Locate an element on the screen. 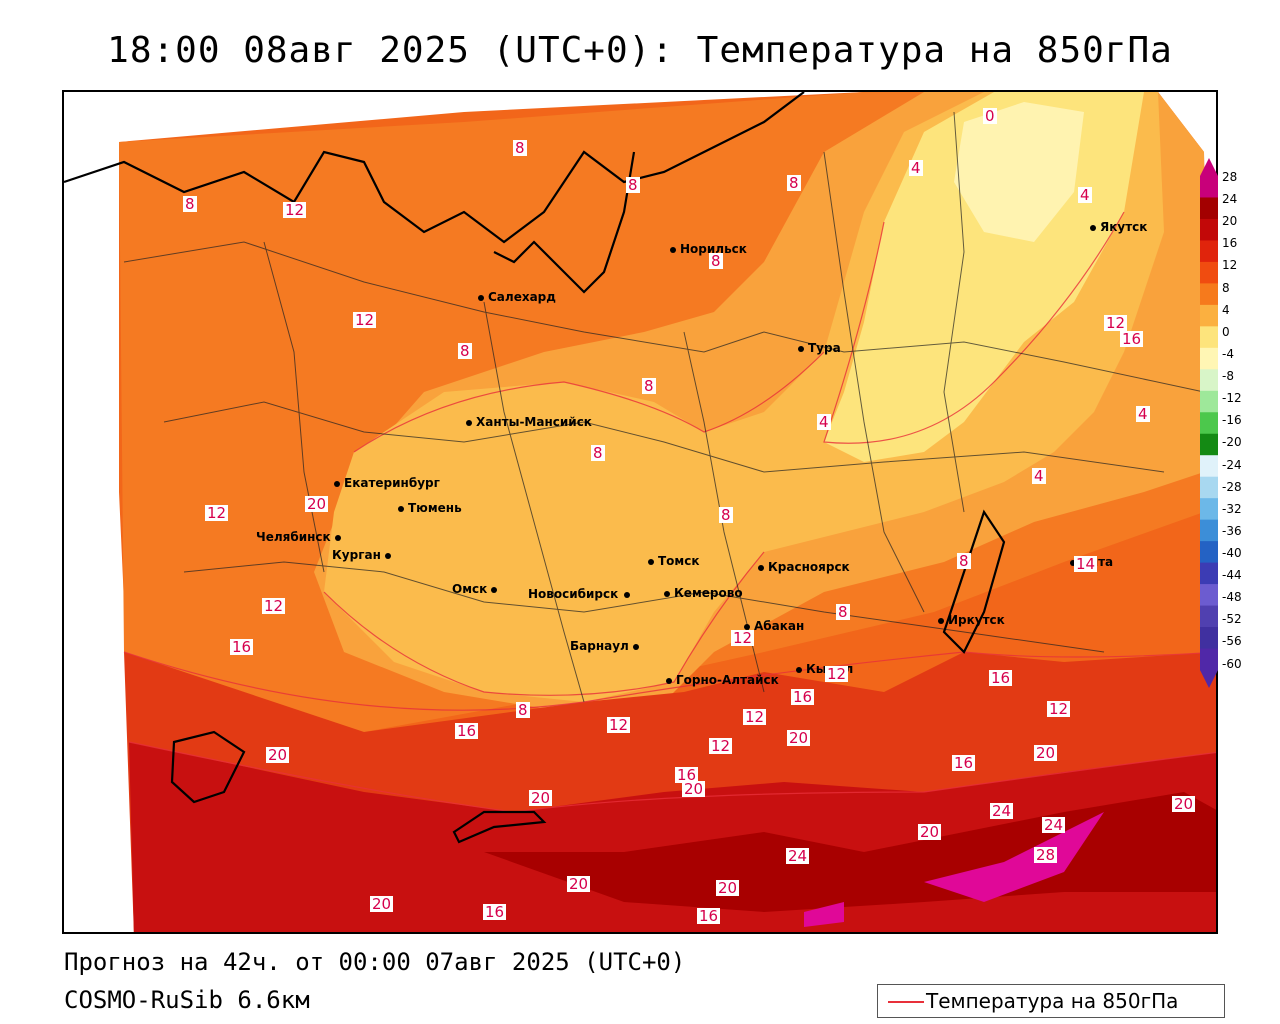  contour-label: 28 is located at coordinates (1046, 855).